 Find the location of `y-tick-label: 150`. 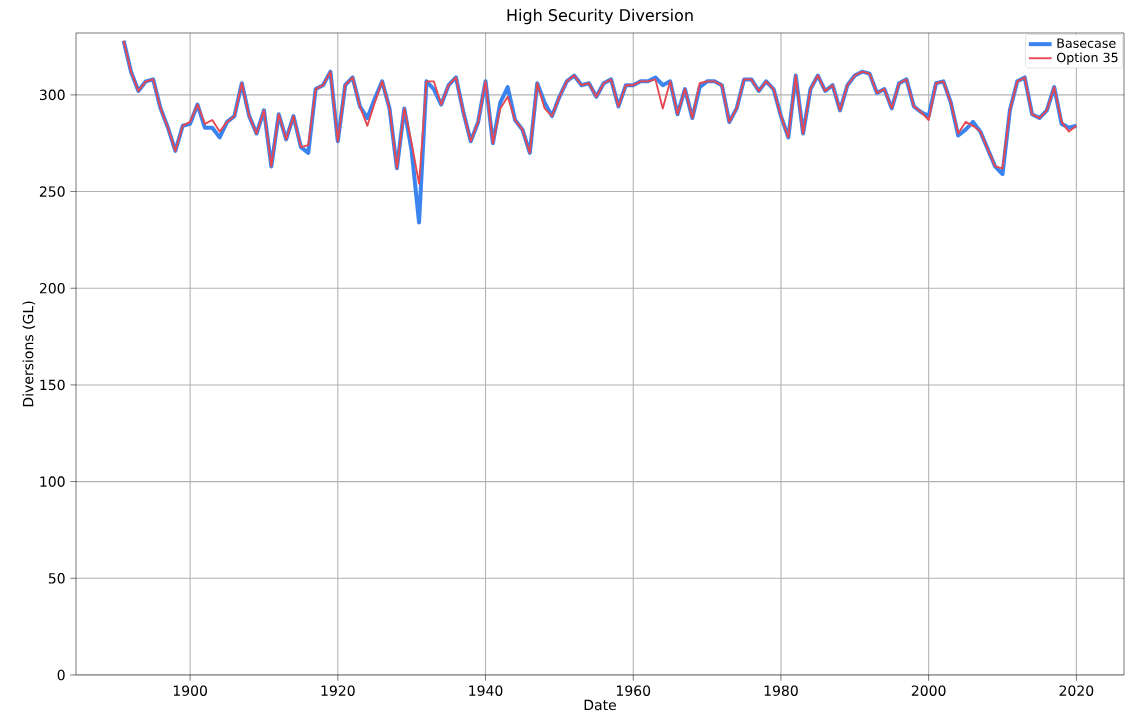

y-tick-label: 150 is located at coordinates (52, 385).